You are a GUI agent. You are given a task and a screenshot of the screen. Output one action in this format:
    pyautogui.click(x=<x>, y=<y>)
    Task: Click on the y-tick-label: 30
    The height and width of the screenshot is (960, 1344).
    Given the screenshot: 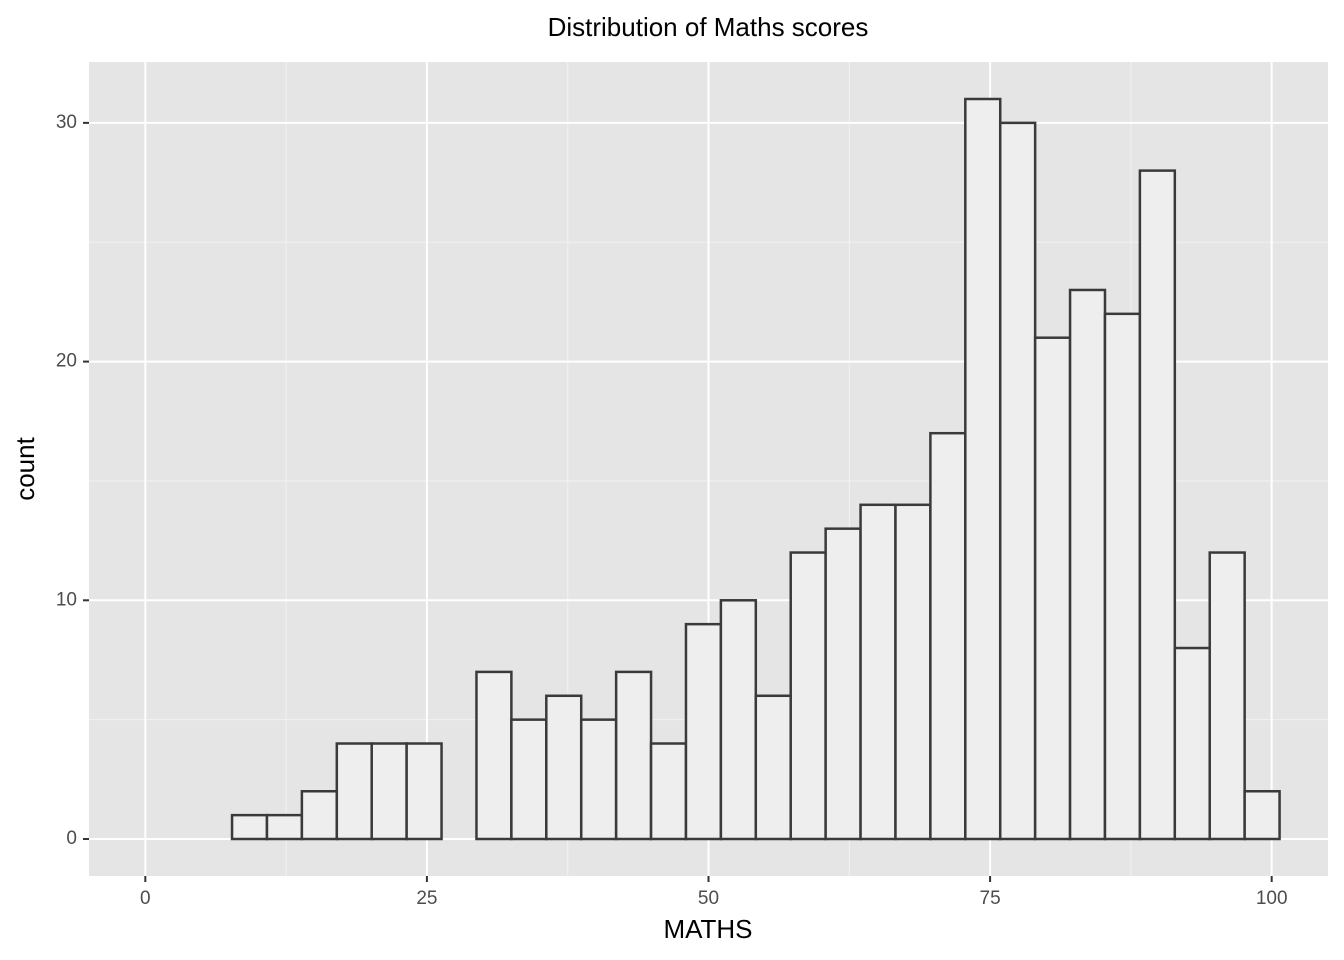 What is the action you would take?
    pyautogui.click(x=66, y=122)
    